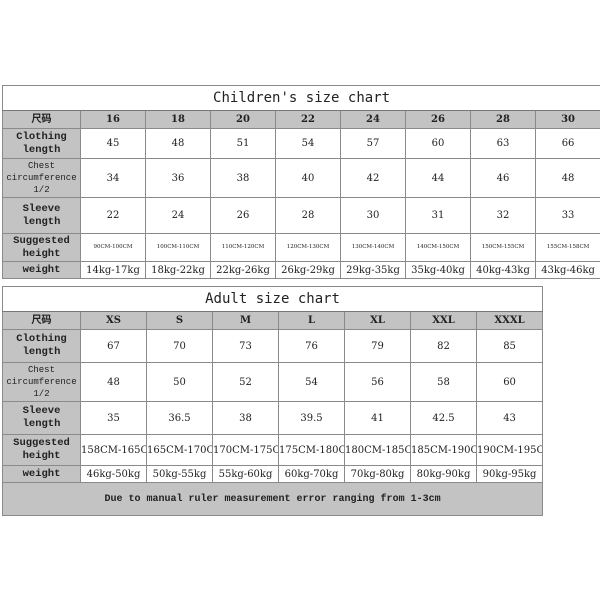  What do you see at coordinates (567, 247) in the screenshot?
I see `table-cell: 155CM-158CM` at bounding box center [567, 247].